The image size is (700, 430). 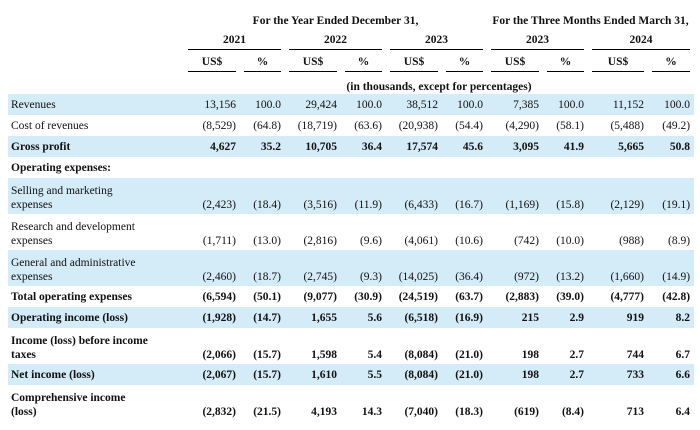 What do you see at coordinates (262, 146) in the screenshot?
I see `value-cell: 35.2` at bounding box center [262, 146].